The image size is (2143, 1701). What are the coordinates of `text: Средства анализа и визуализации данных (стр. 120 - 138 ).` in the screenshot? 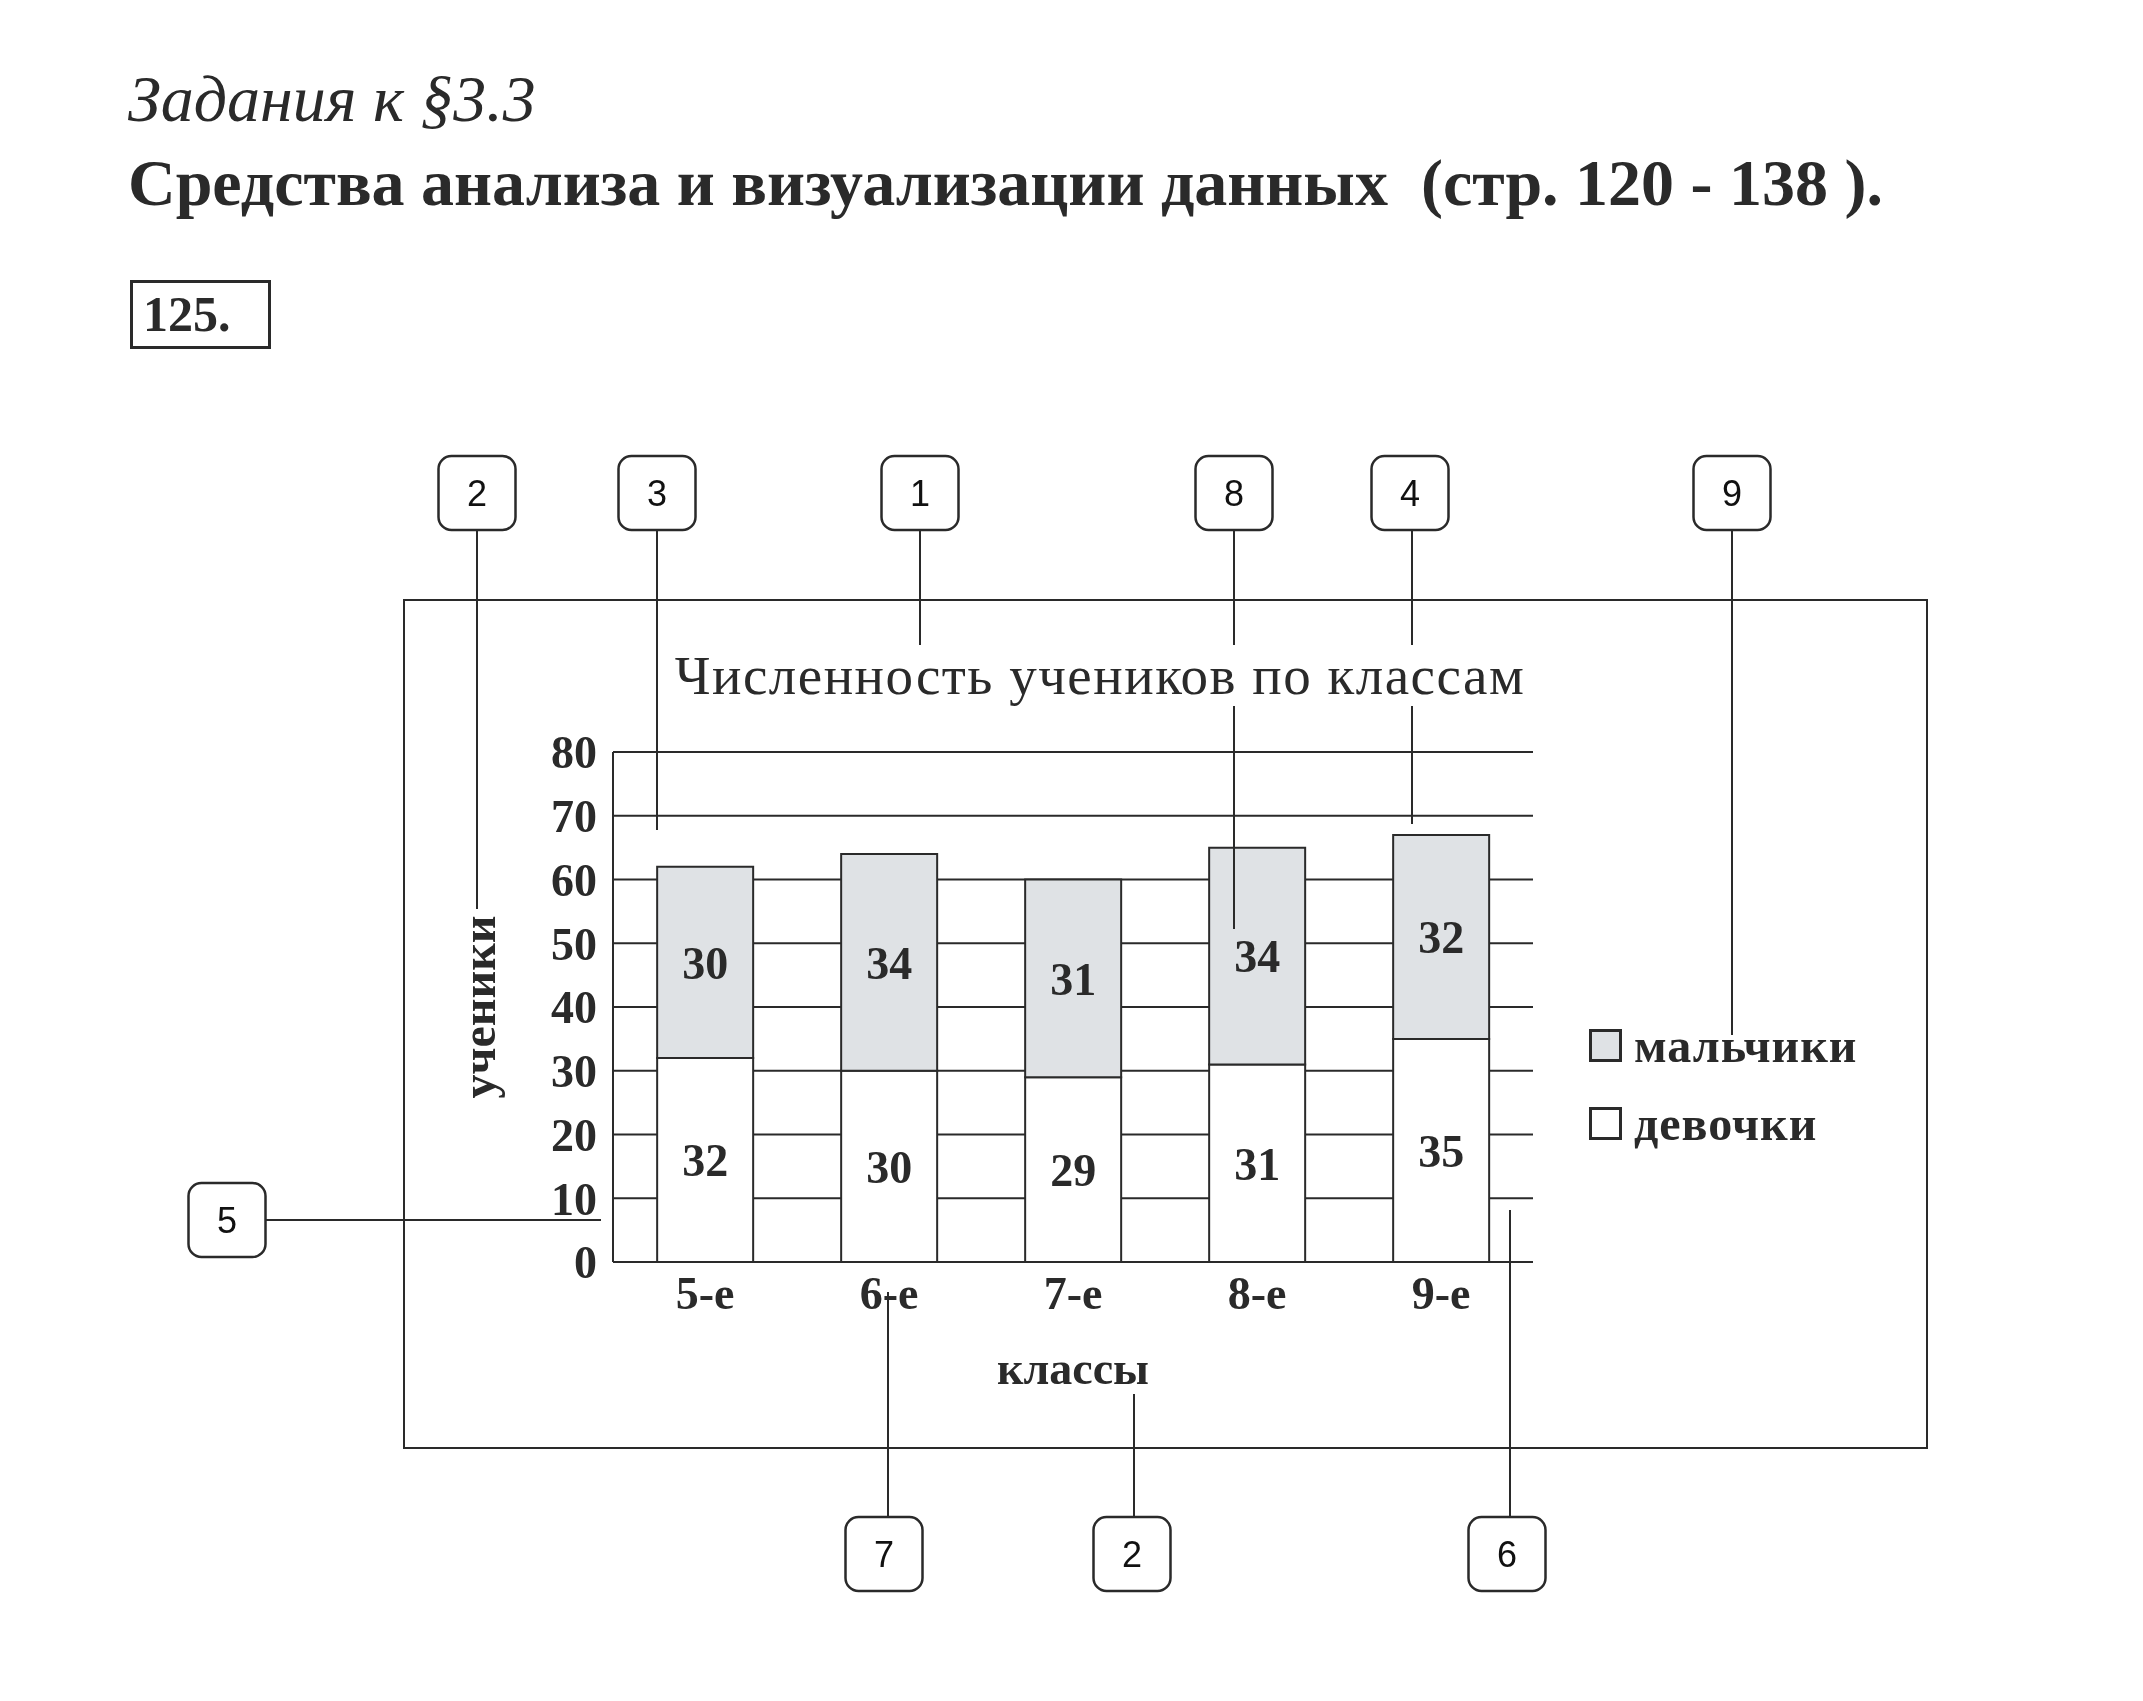 It's located at (1006, 182).